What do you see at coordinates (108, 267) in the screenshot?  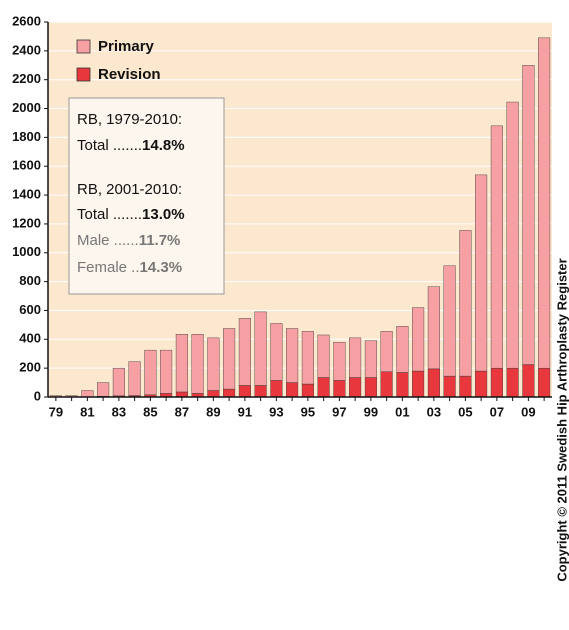 I see `annotation-label: Female ..` at bounding box center [108, 267].